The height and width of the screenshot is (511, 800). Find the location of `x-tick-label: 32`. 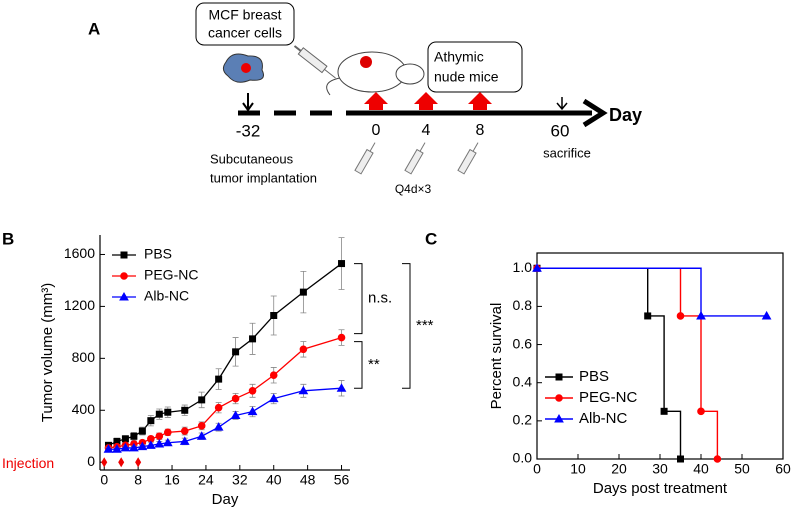

x-tick-label: 32 is located at coordinates (240, 480).